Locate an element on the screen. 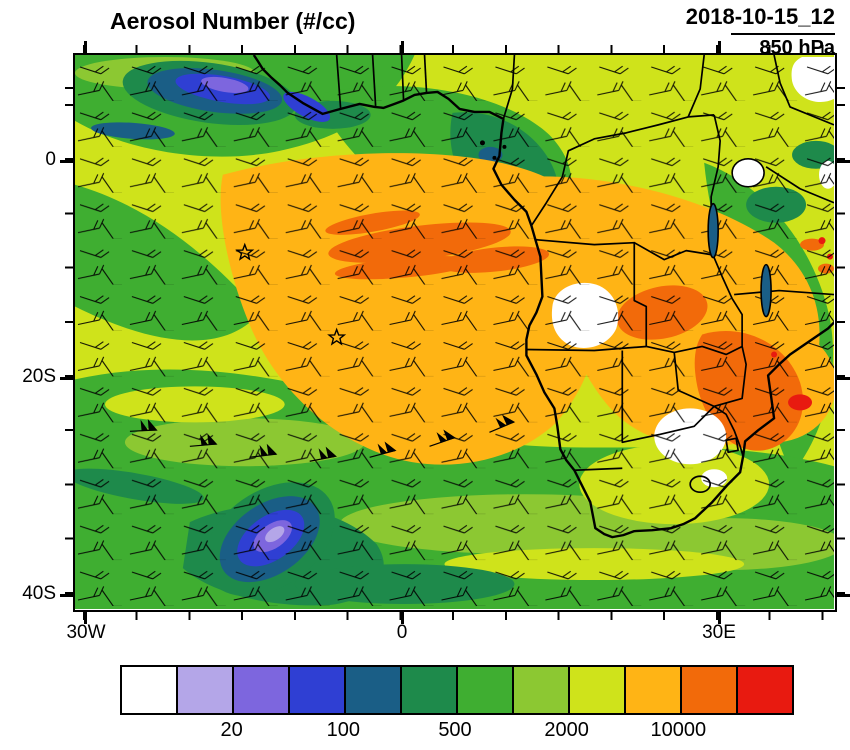 The height and width of the screenshot is (750, 850). lakes is located at coordinates (739, 238).